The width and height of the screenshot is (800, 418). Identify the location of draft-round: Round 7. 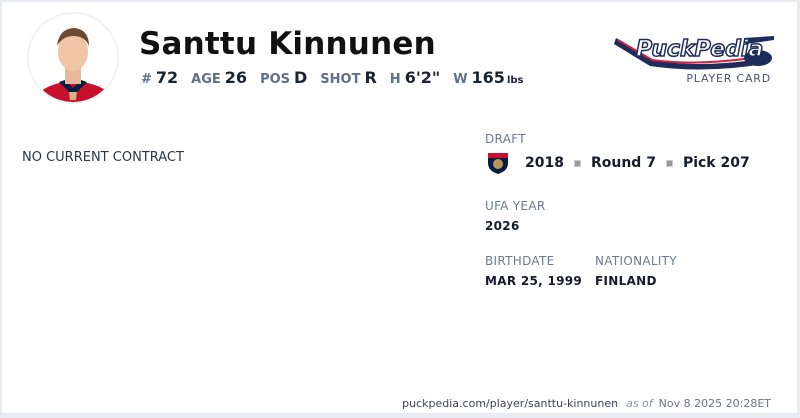
(623, 163).